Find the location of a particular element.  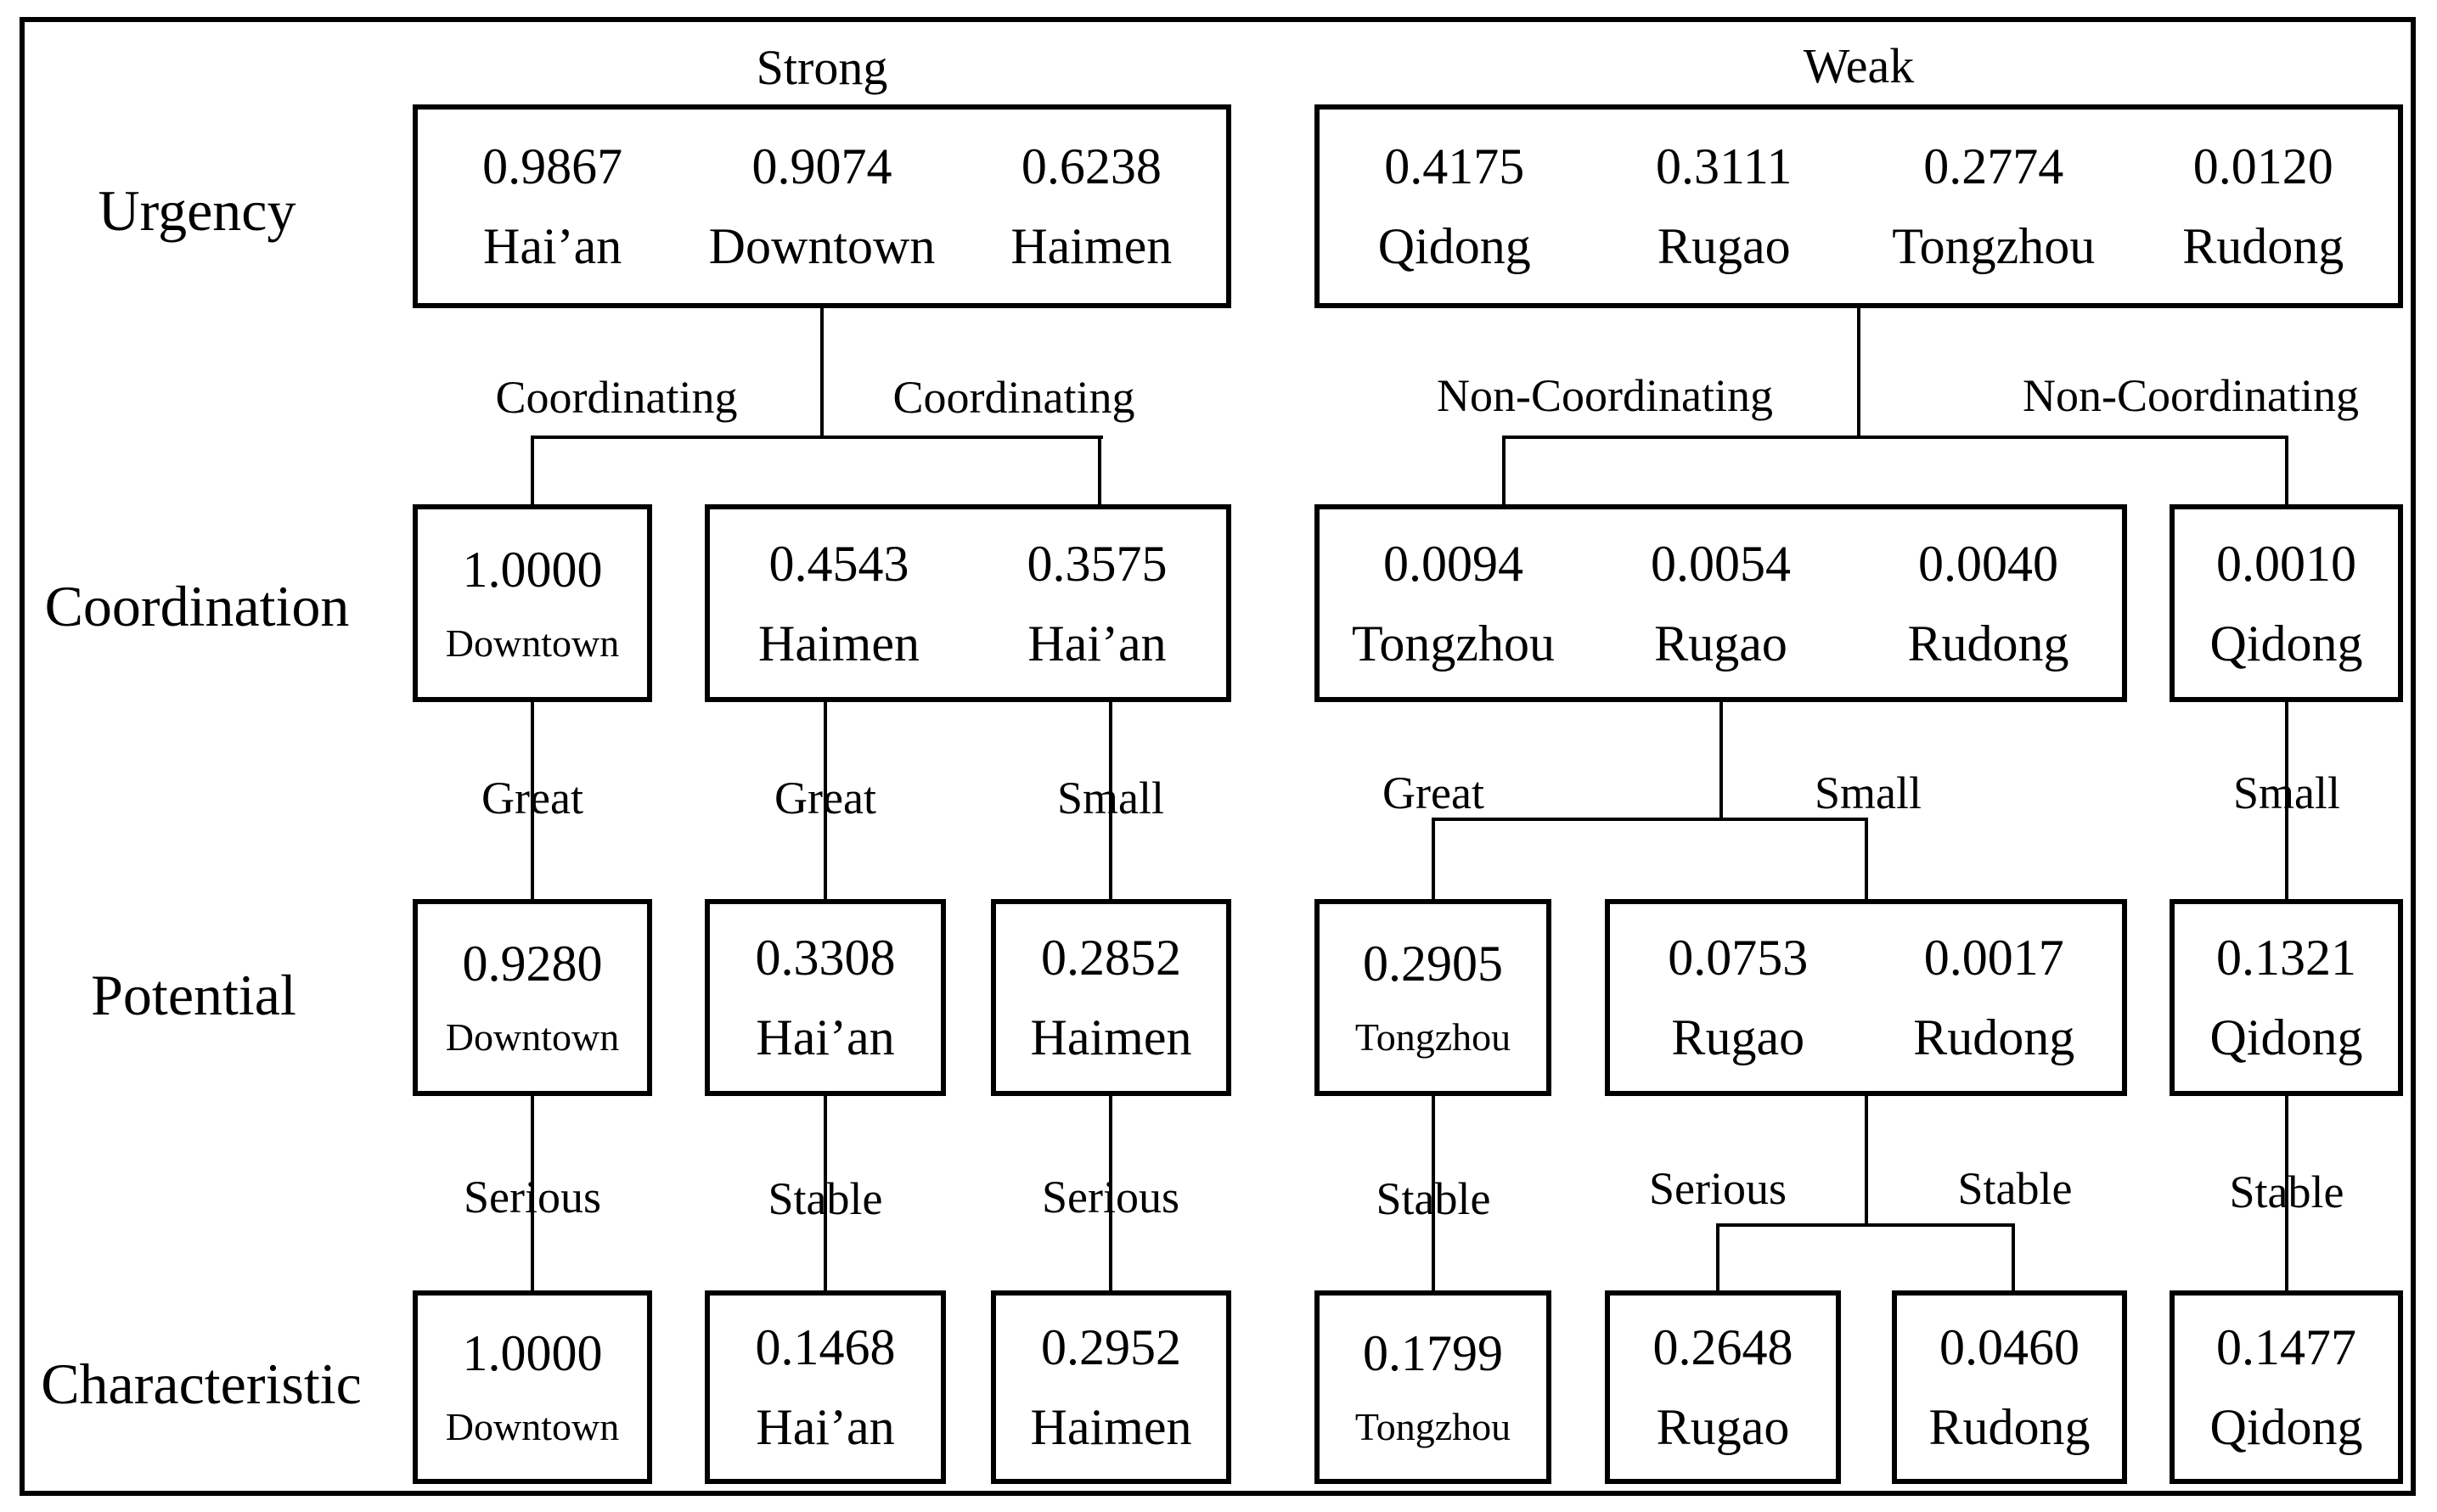

entry-name: Tongzhou is located at coordinates (1454, 644).